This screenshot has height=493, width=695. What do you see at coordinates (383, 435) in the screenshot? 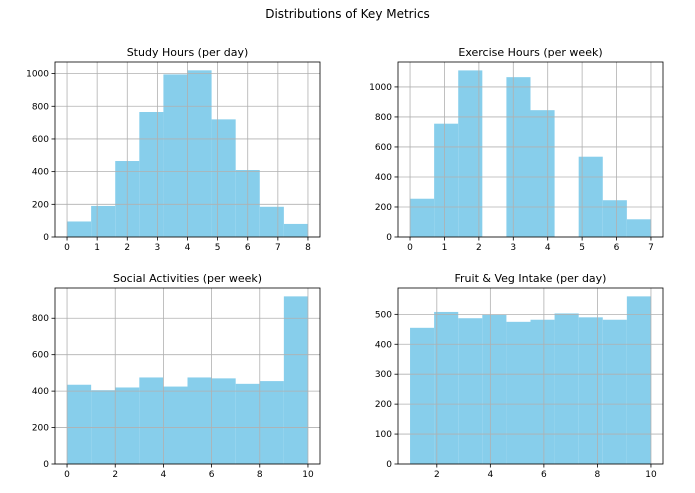
I see `y-tick-label: 100` at bounding box center [383, 435].